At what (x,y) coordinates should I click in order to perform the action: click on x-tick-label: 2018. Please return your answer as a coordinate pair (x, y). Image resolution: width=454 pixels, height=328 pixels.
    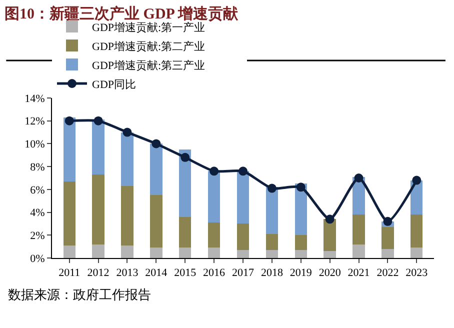
    Looking at the image, I should click on (272, 273).